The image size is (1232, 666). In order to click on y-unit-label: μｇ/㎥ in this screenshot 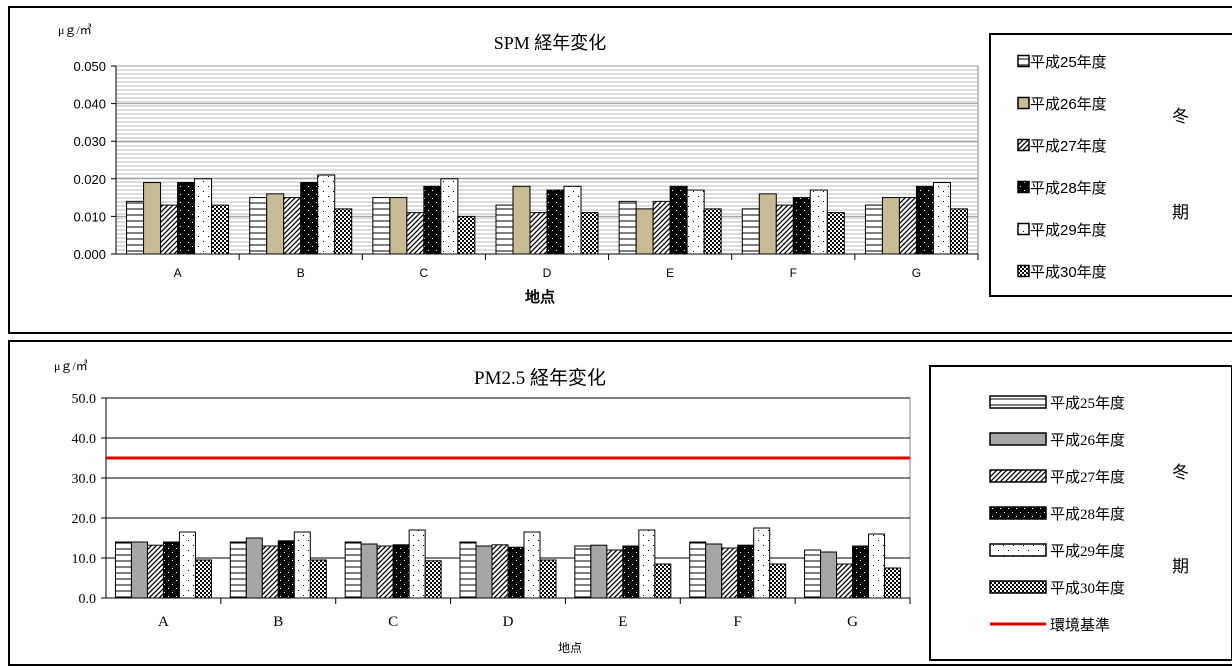, I will do `click(71, 366)`.